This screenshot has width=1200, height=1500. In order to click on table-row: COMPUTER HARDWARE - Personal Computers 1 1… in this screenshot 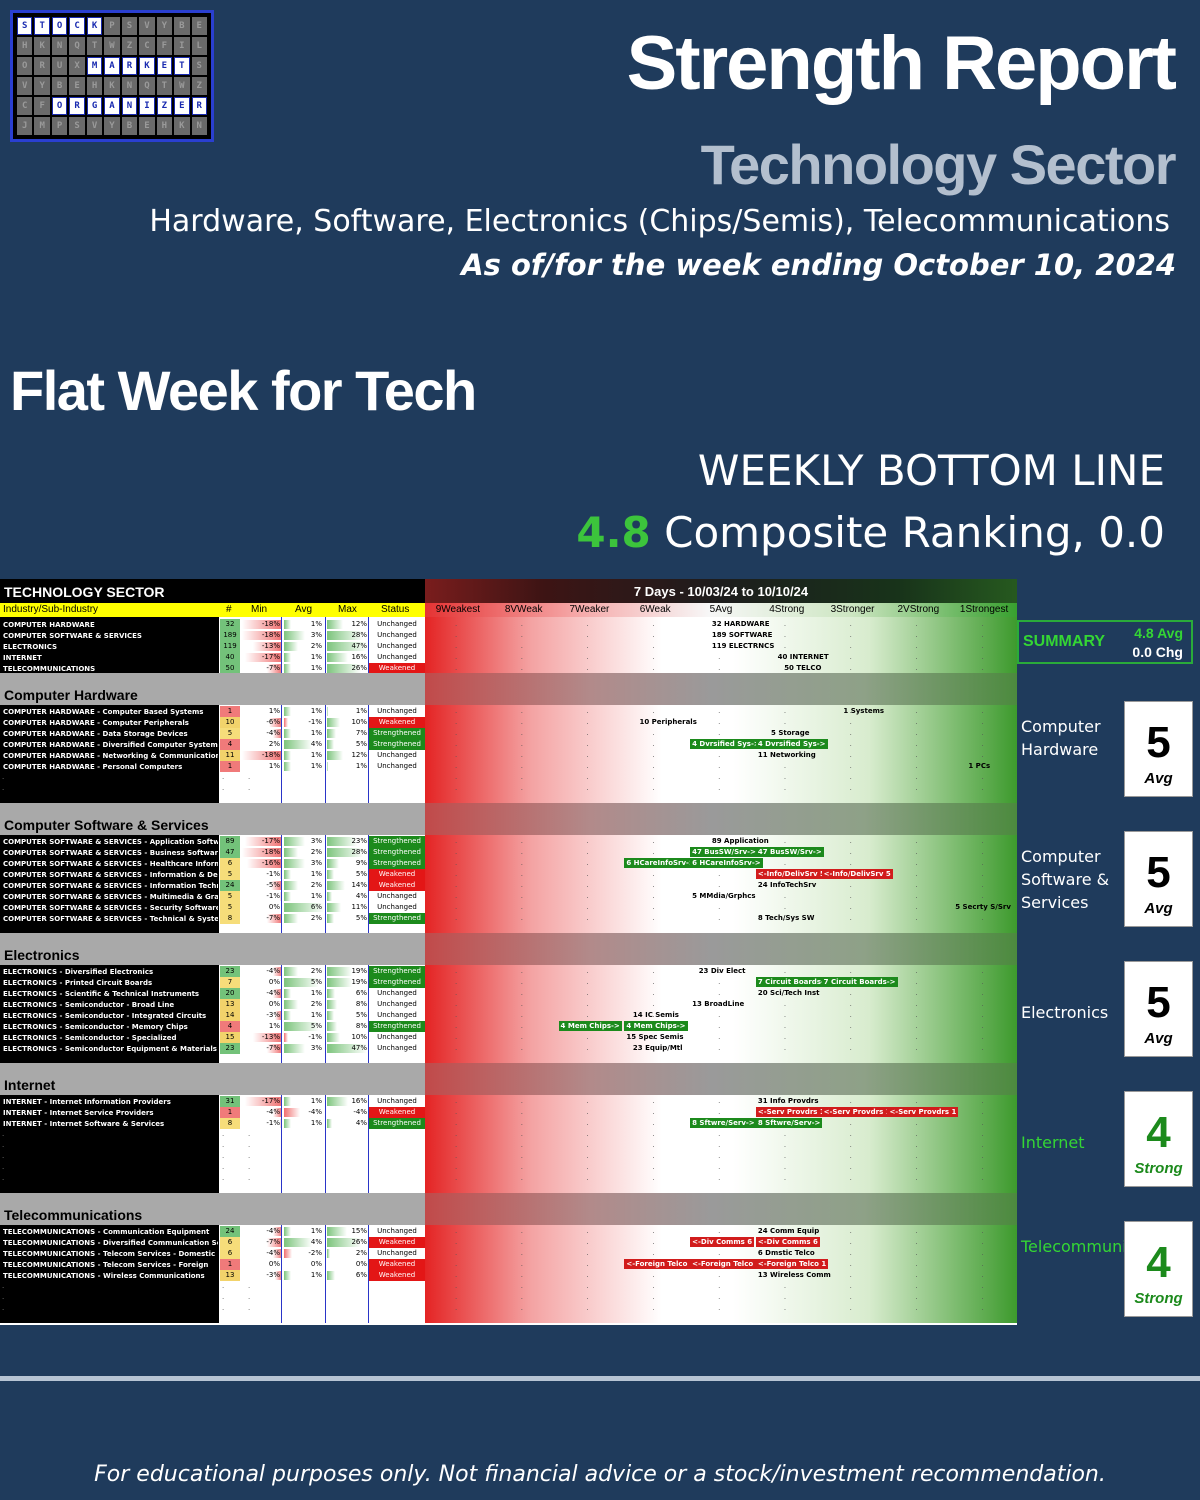, I will do `click(508, 766)`.